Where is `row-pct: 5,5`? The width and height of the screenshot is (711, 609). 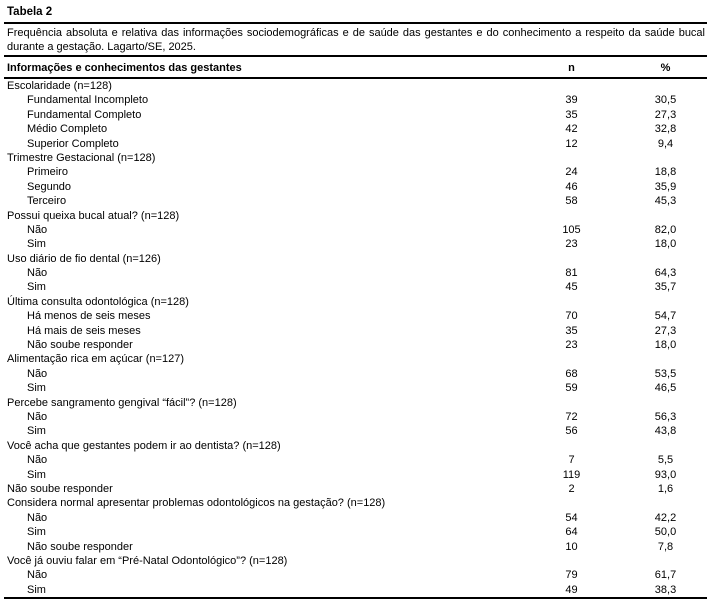 row-pct: 5,5 is located at coordinates (665, 460).